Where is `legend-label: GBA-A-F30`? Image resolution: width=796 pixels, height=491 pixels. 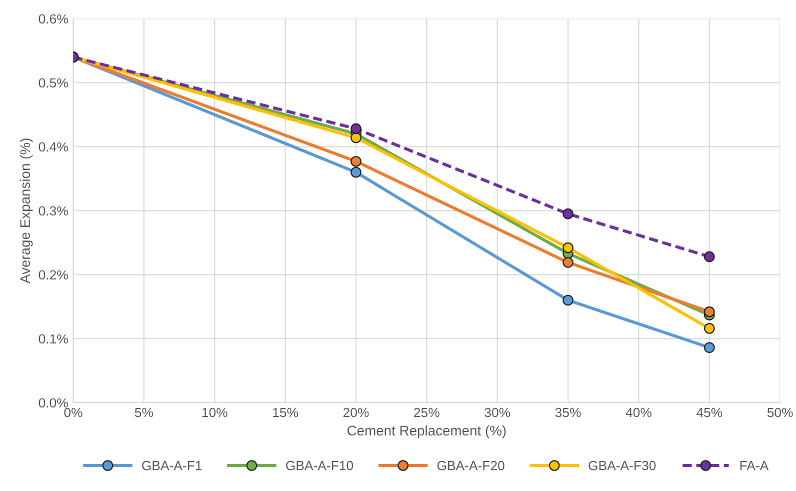 legend-label: GBA-A-F30 is located at coordinates (622, 465).